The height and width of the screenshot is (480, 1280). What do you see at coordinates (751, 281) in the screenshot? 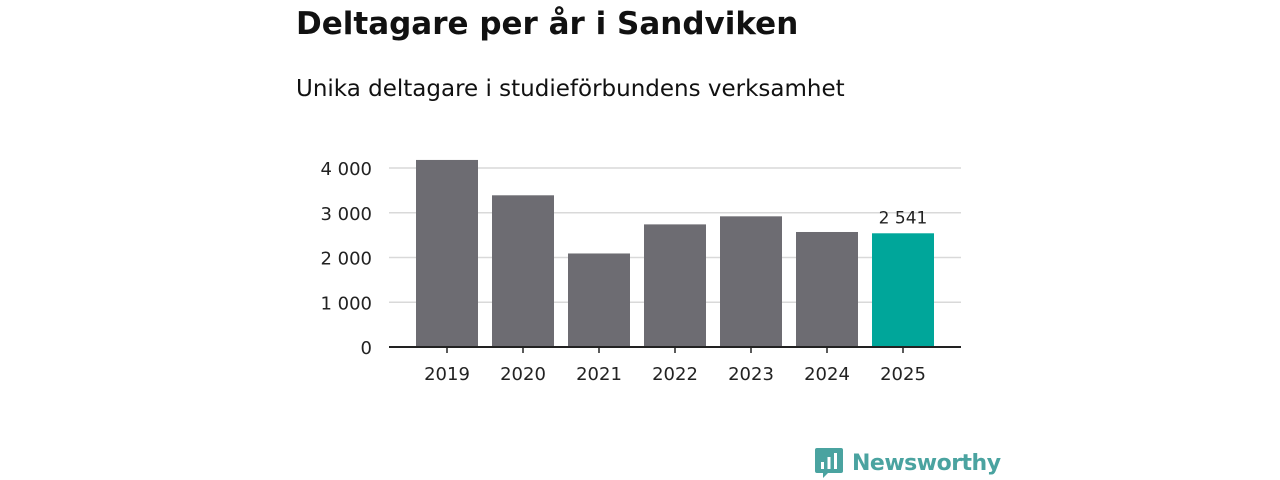
I see `bar-2023` at bounding box center [751, 281].